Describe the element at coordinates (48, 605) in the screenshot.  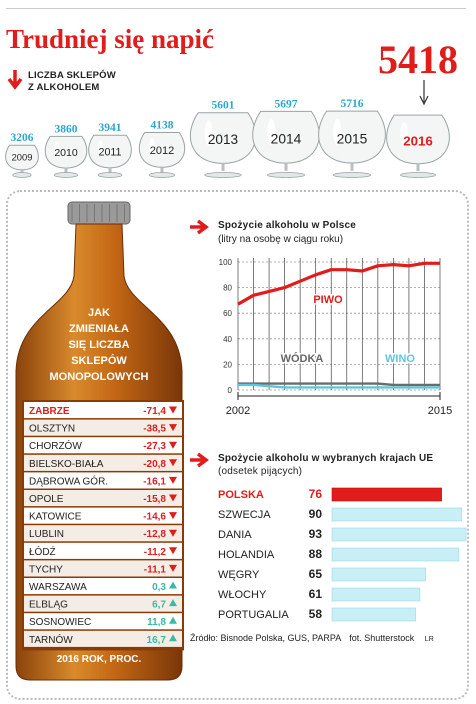
I see `city-name: ELBLĄG` at that location.